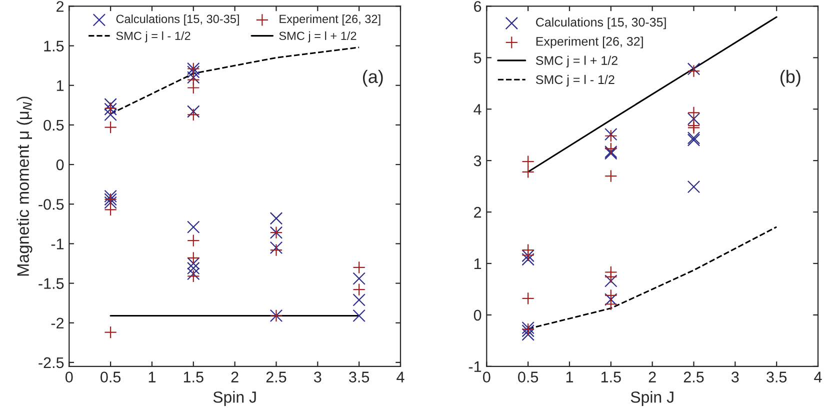 The width and height of the screenshot is (833, 414). Describe the element at coordinates (54, 125) in the screenshot. I see `y-tick-label: 0.5` at that location.